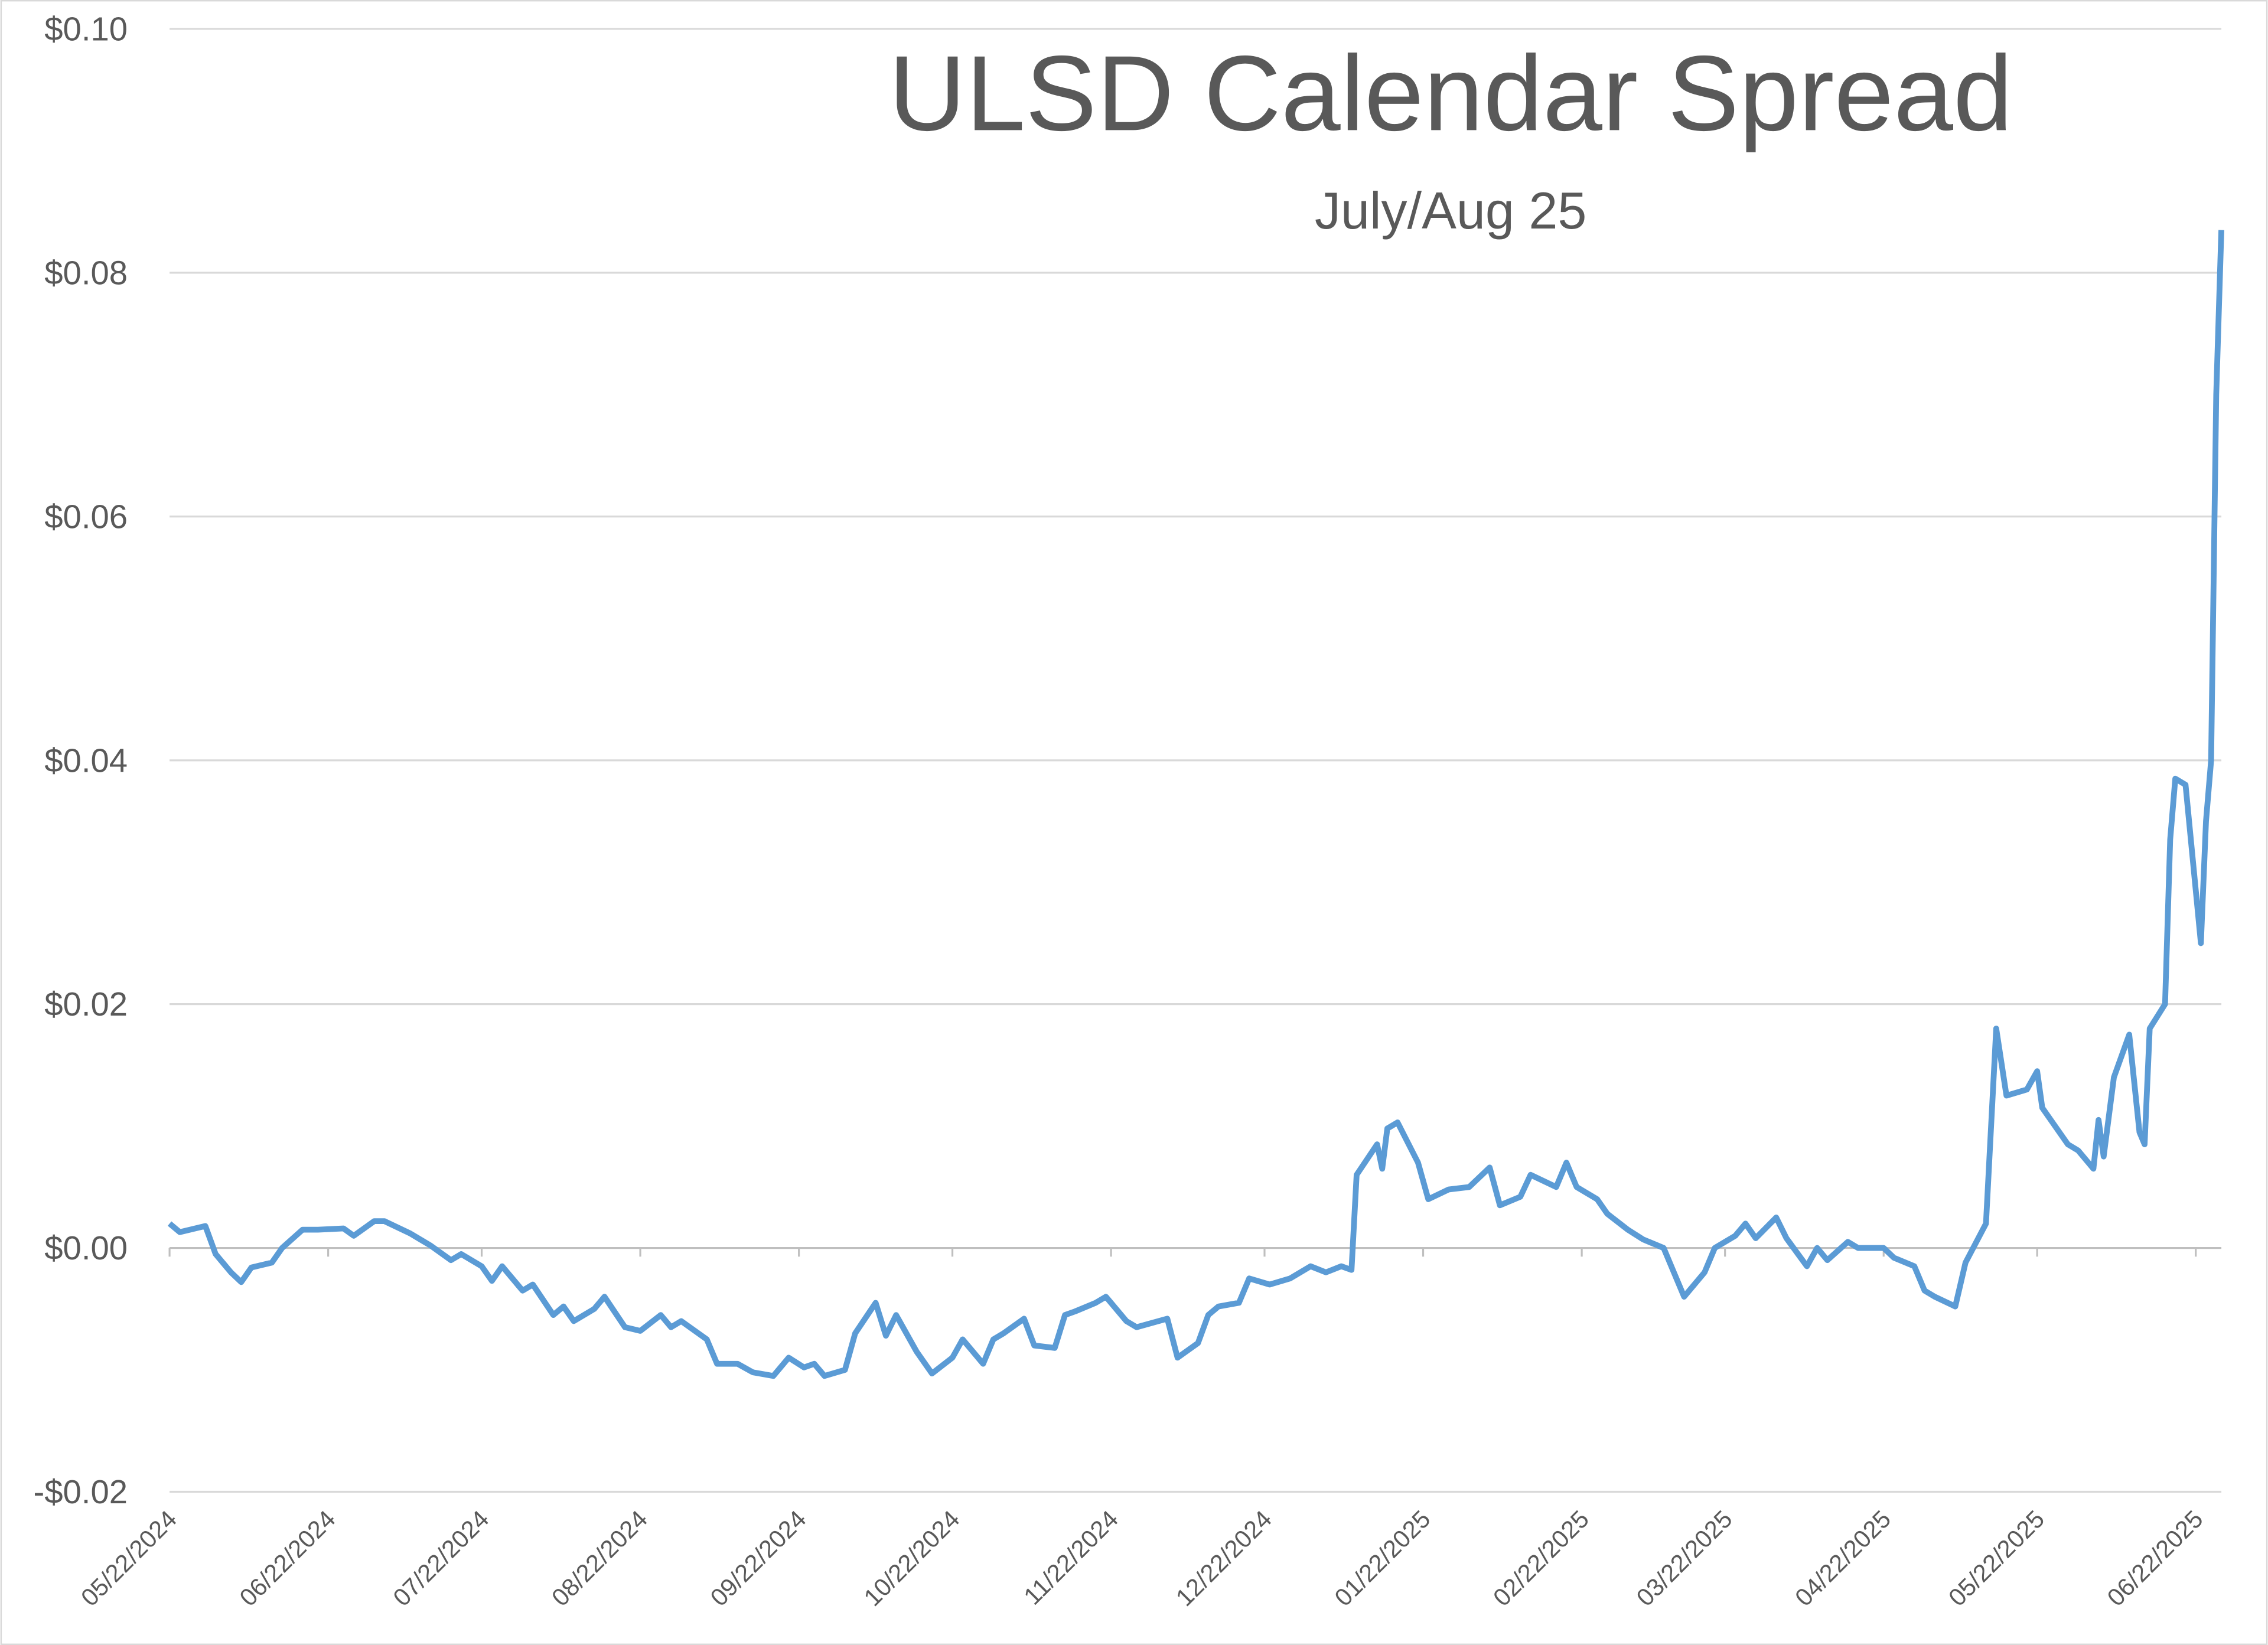 This screenshot has height=1645, width=2268. Describe the element at coordinates (1451, 93) in the screenshot. I see `chart-title: ULSD Calendar Spread` at that location.